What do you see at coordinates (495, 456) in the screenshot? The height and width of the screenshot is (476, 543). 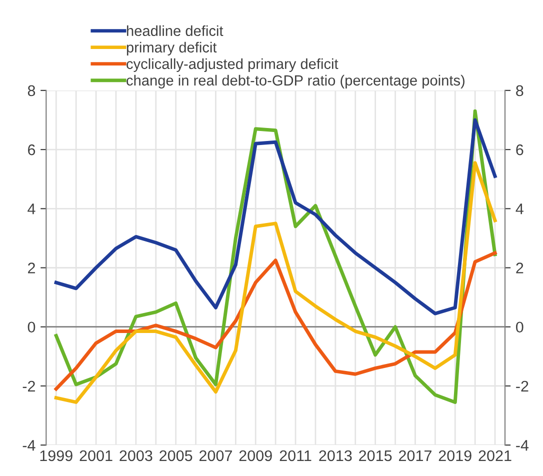 I see `x-tick-label: 2021` at bounding box center [495, 456].